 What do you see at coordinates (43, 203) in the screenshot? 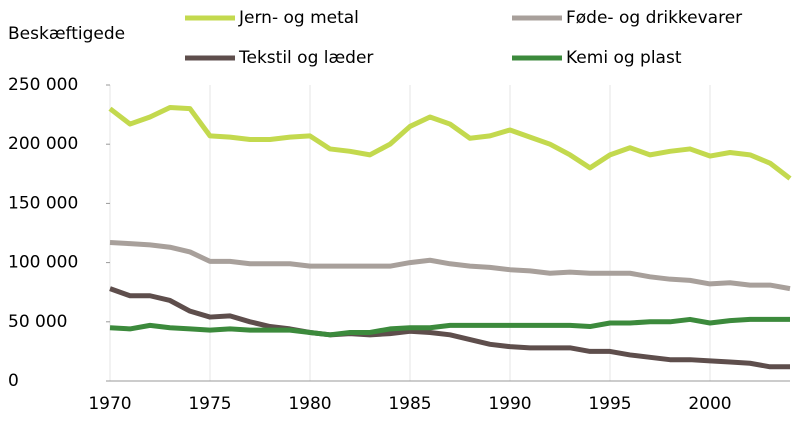
I see `y-tick-label: 150 000` at bounding box center [43, 203].